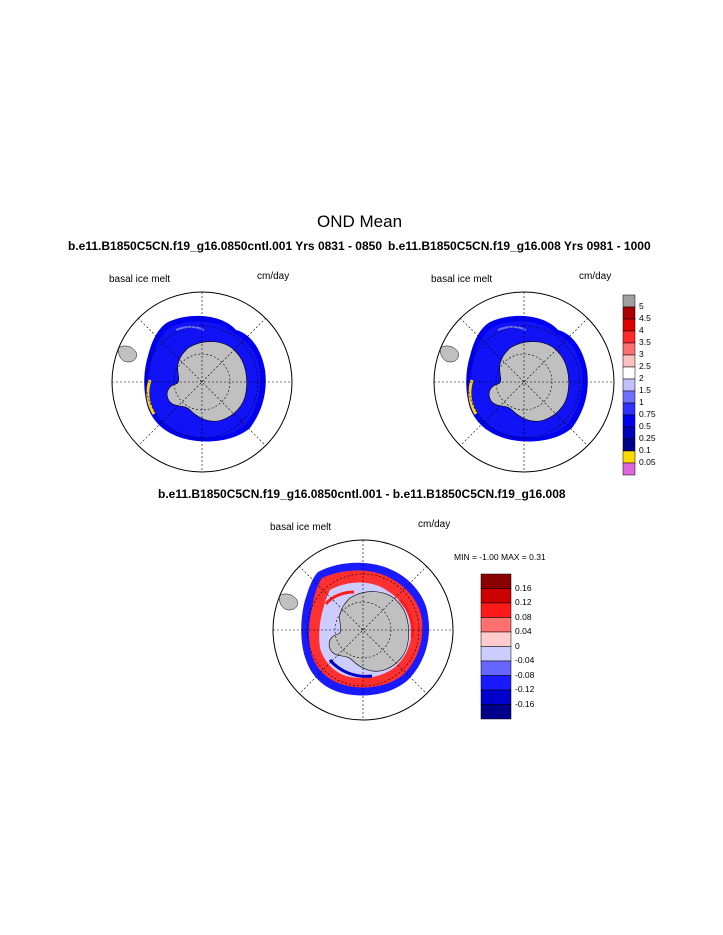 This screenshot has height=935, width=723. What do you see at coordinates (645, 450) in the screenshot?
I see `colorbar-label: 0.1` at bounding box center [645, 450].